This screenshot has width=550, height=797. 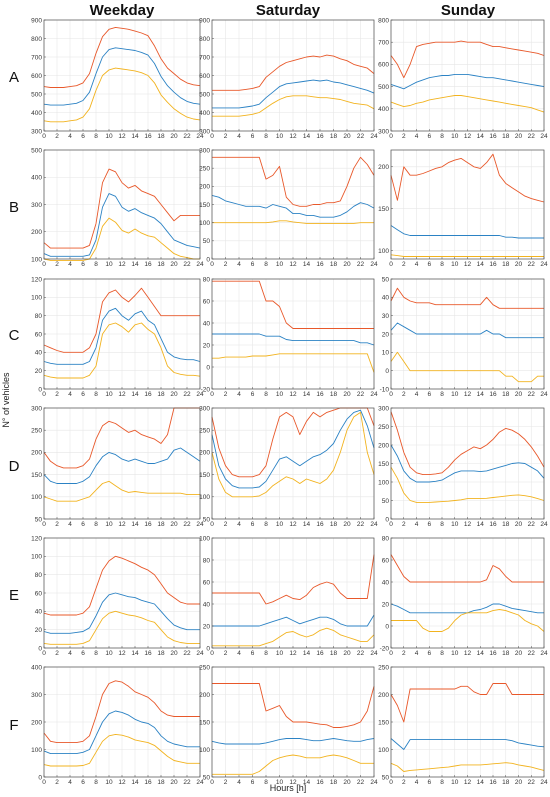 What do you see at coordinates (36, 279) in the screenshot?
I see `y-tick-label: 120` at bounding box center [36, 279].